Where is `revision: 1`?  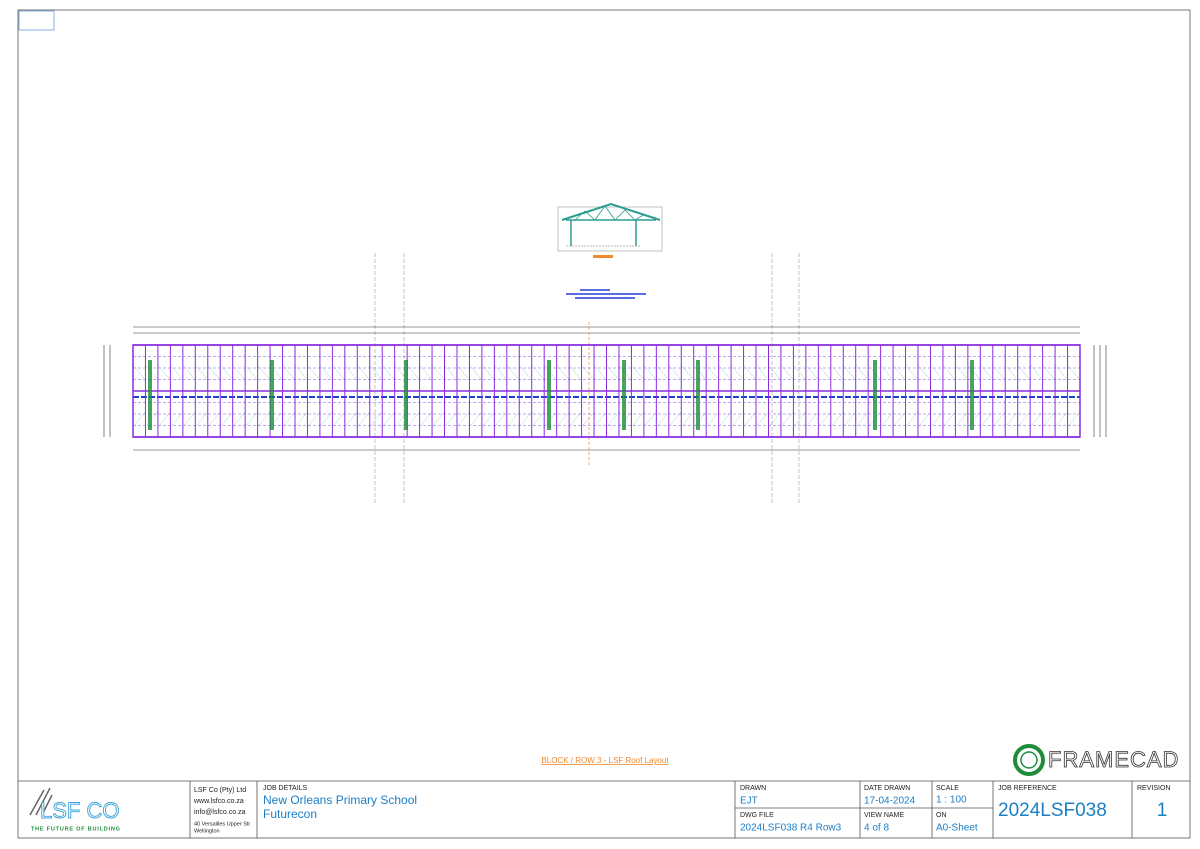
revision: 1 is located at coordinates (1162, 810).